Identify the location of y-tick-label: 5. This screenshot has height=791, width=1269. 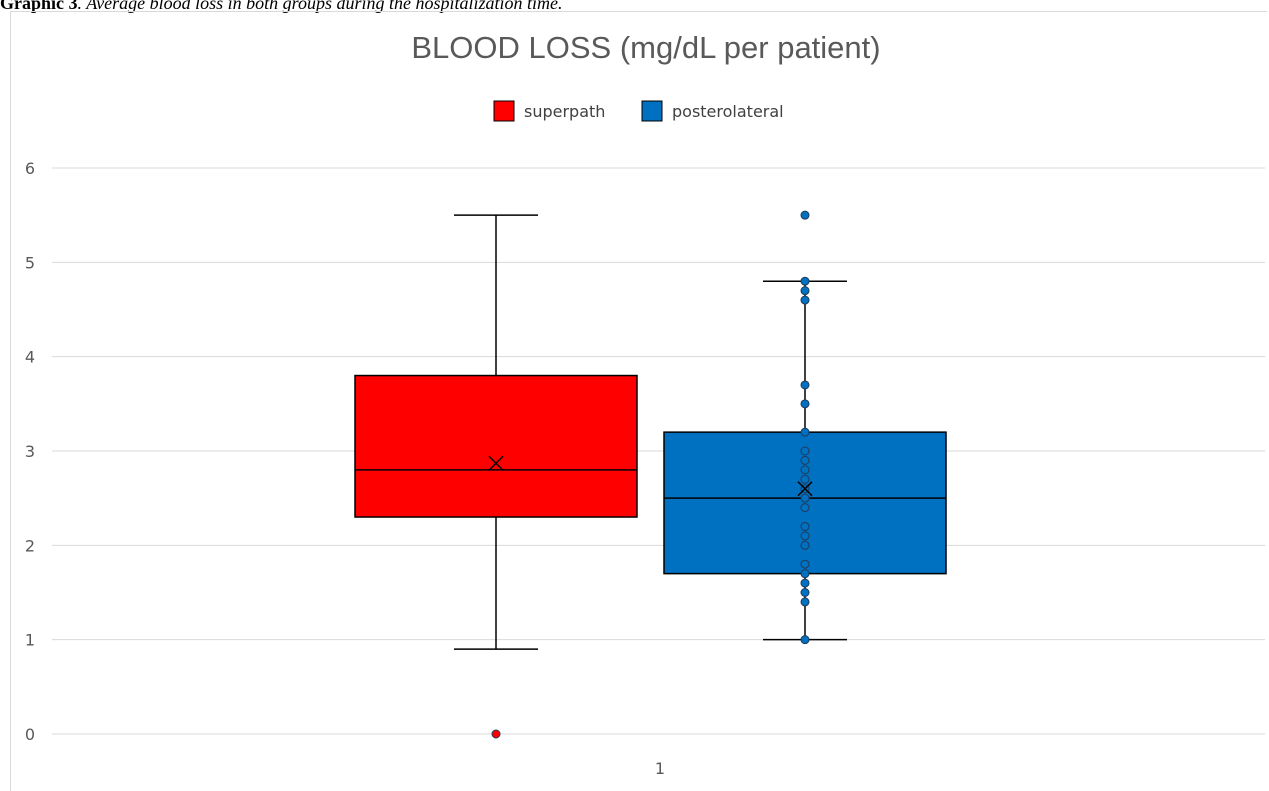
(30, 262).